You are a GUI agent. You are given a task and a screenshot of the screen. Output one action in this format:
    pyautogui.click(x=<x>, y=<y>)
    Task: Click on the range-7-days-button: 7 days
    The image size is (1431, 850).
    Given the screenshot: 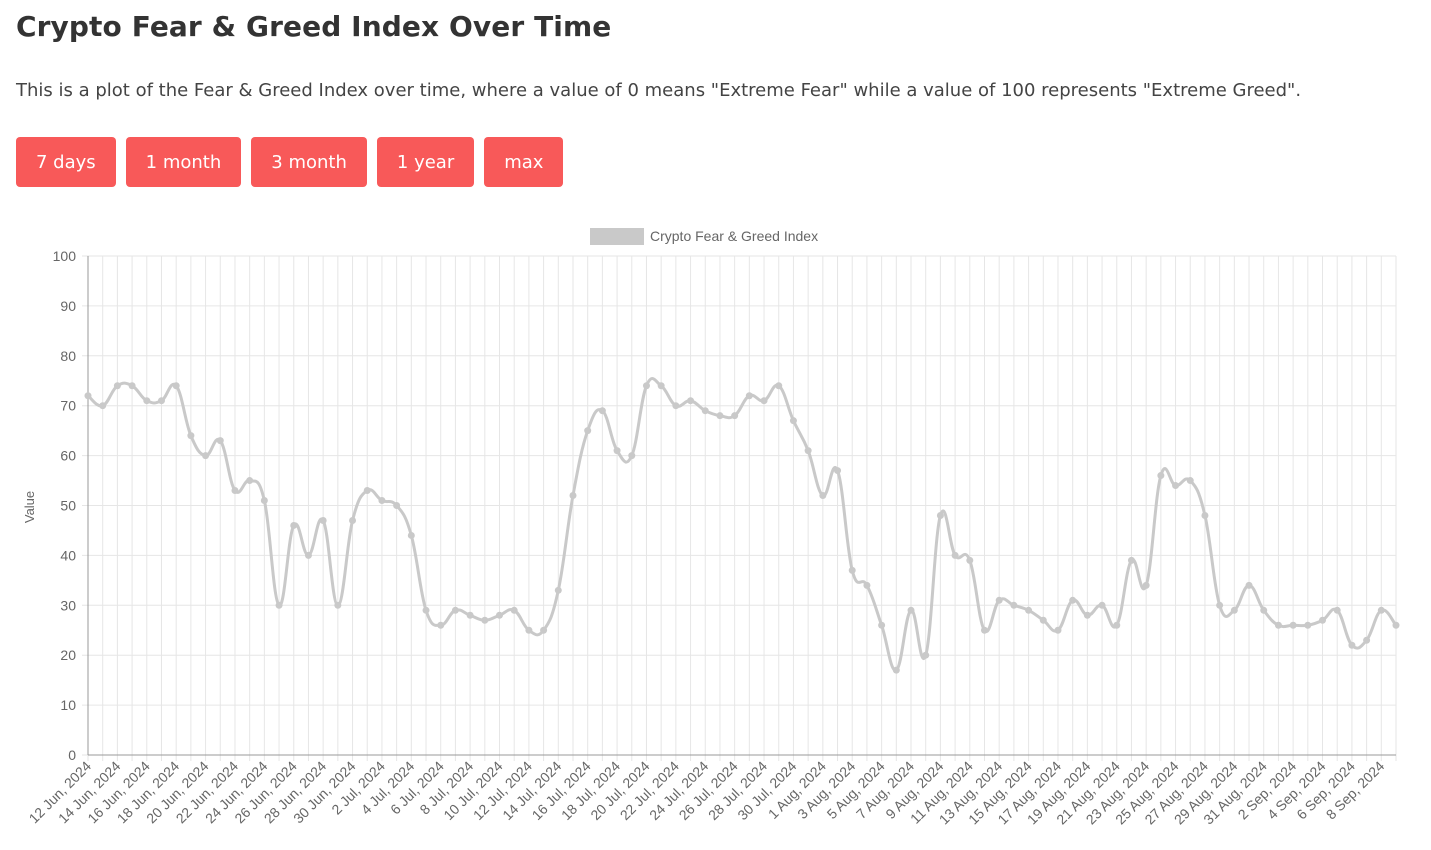 What is the action you would take?
    pyautogui.click(x=66, y=162)
    